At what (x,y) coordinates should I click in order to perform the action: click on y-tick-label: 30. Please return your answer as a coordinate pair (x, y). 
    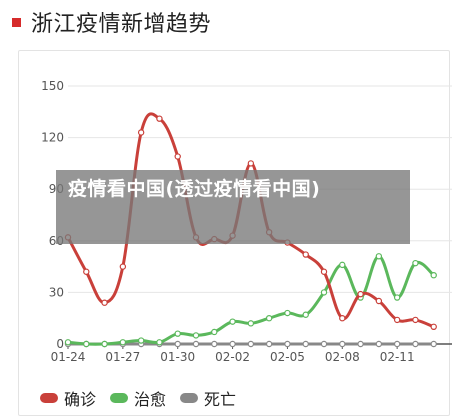
    Looking at the image, I should click on (56, 292).